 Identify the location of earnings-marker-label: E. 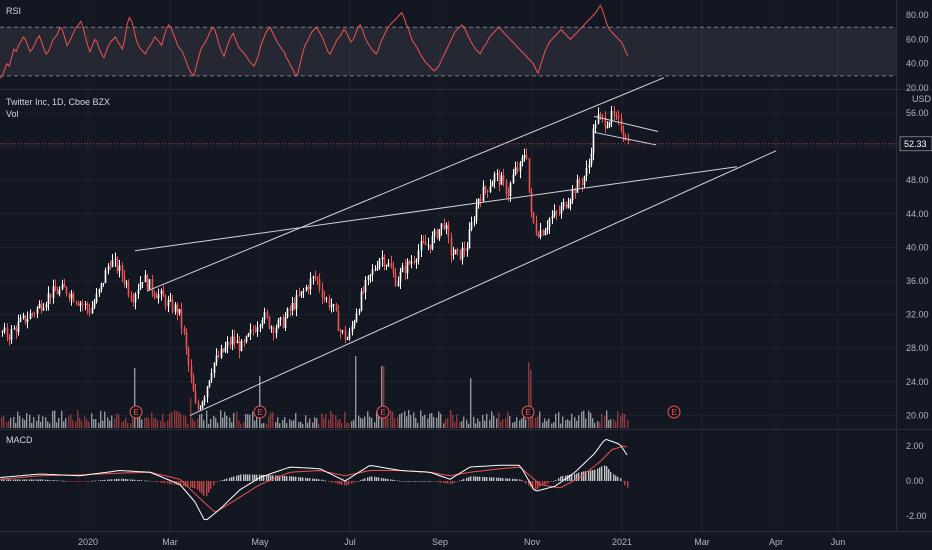
(135, 412).